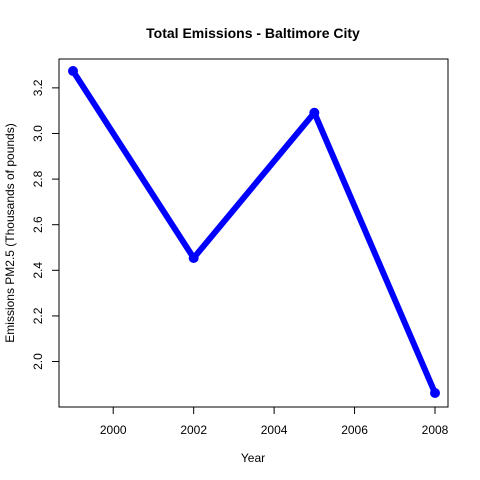  I want to click on x-tick-label: 2004, so click(274, 430).